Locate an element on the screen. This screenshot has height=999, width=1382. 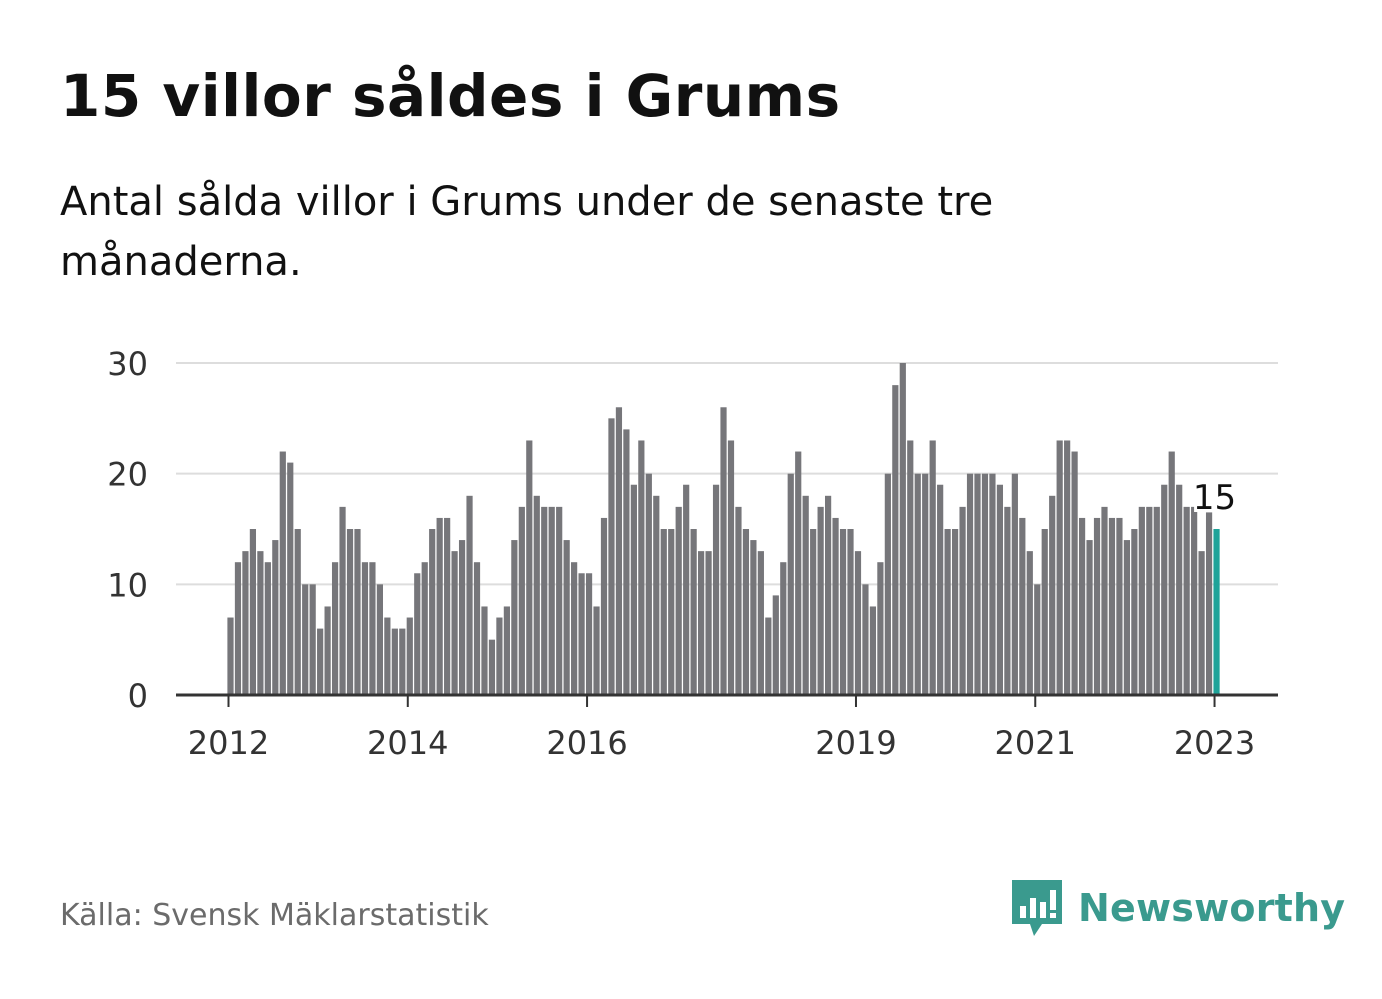
highlight-value-label: 15 is located at coordinates (1214, 498).